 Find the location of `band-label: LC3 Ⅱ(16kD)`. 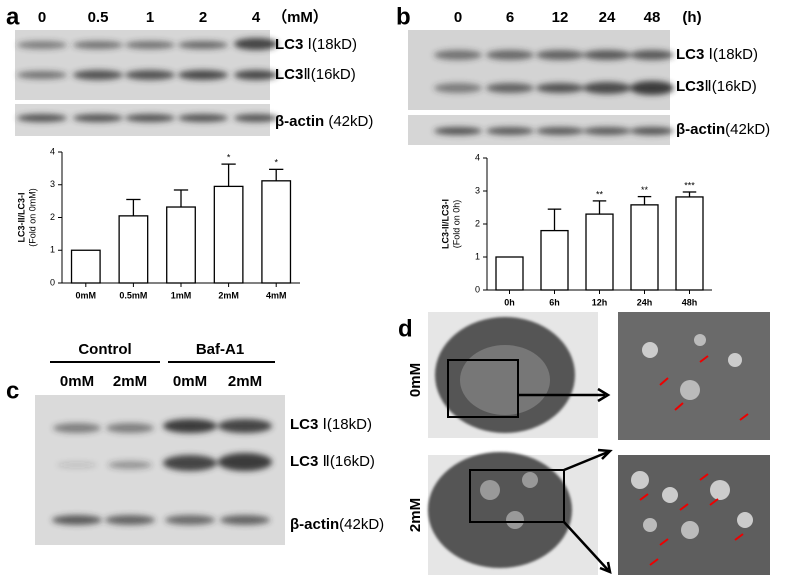

band-label: LC3 Ⅱ(16kD) is located at coordinates (332, 461).